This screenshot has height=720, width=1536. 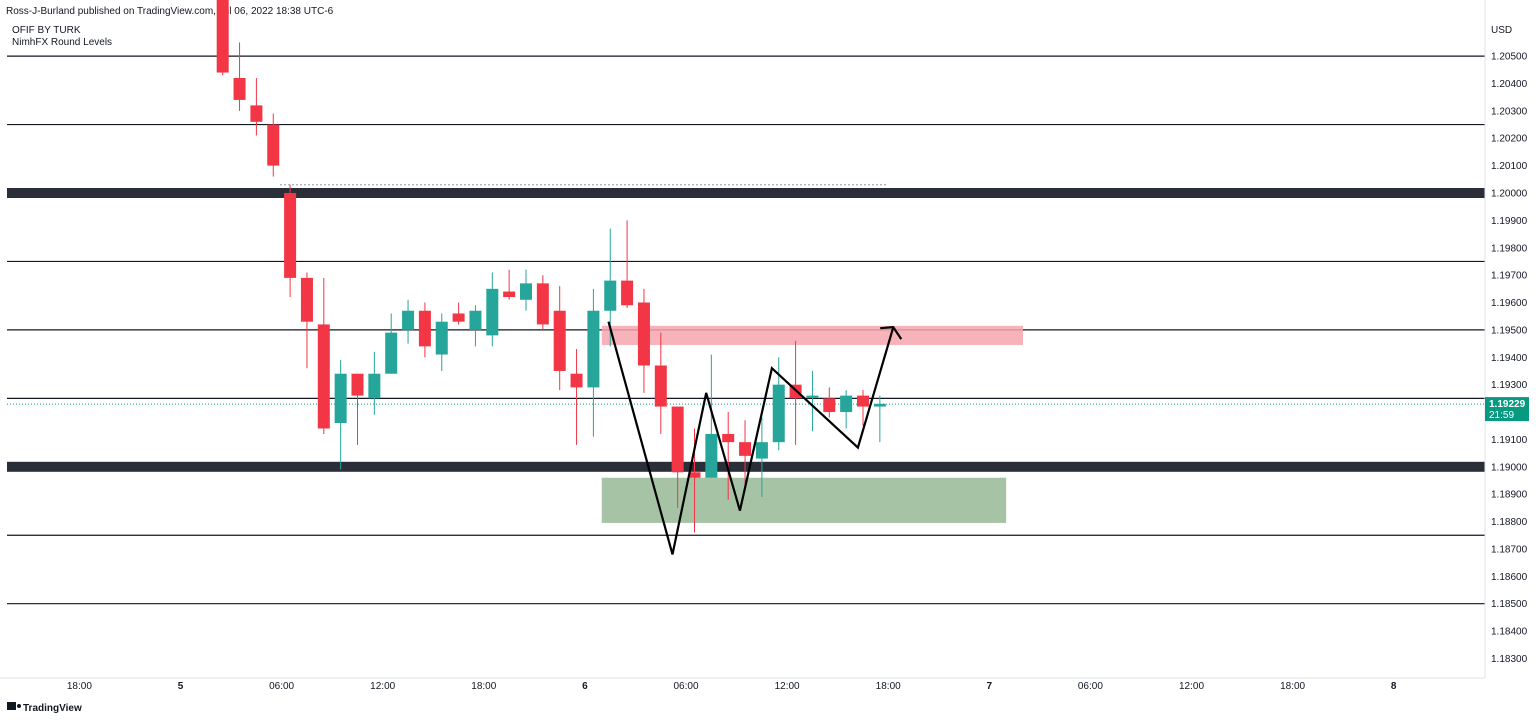 I want to click on arrow-head-icon, so click(x=891, y=333).